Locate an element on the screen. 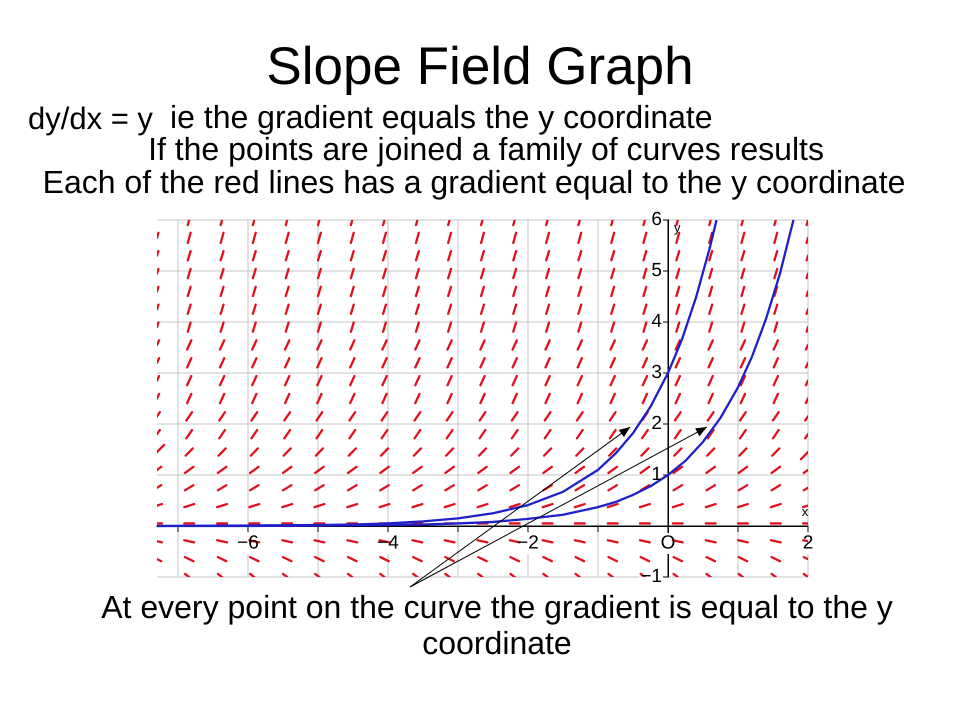  y-tick-label: 3 is located at coordinates (656, 373).